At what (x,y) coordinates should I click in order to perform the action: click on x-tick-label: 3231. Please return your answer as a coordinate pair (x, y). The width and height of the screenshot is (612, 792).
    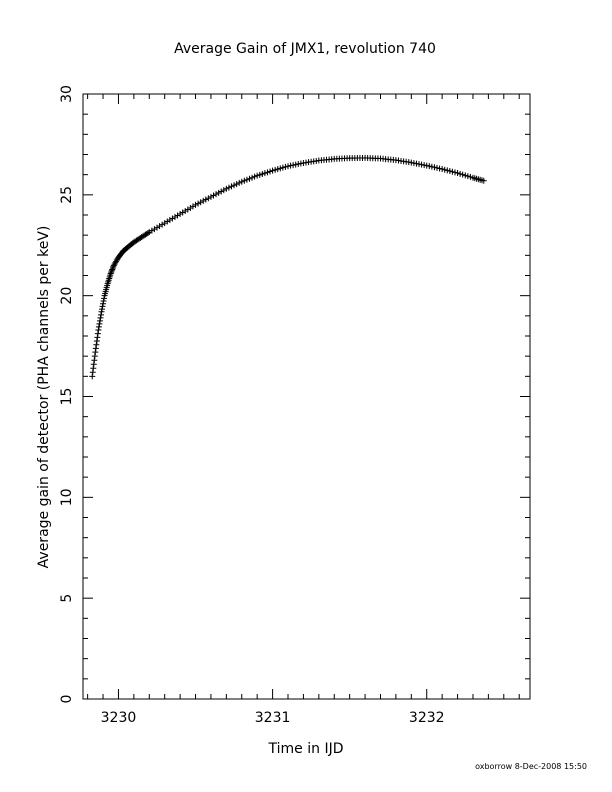
    Looking at the image, I should click on (273, 718).